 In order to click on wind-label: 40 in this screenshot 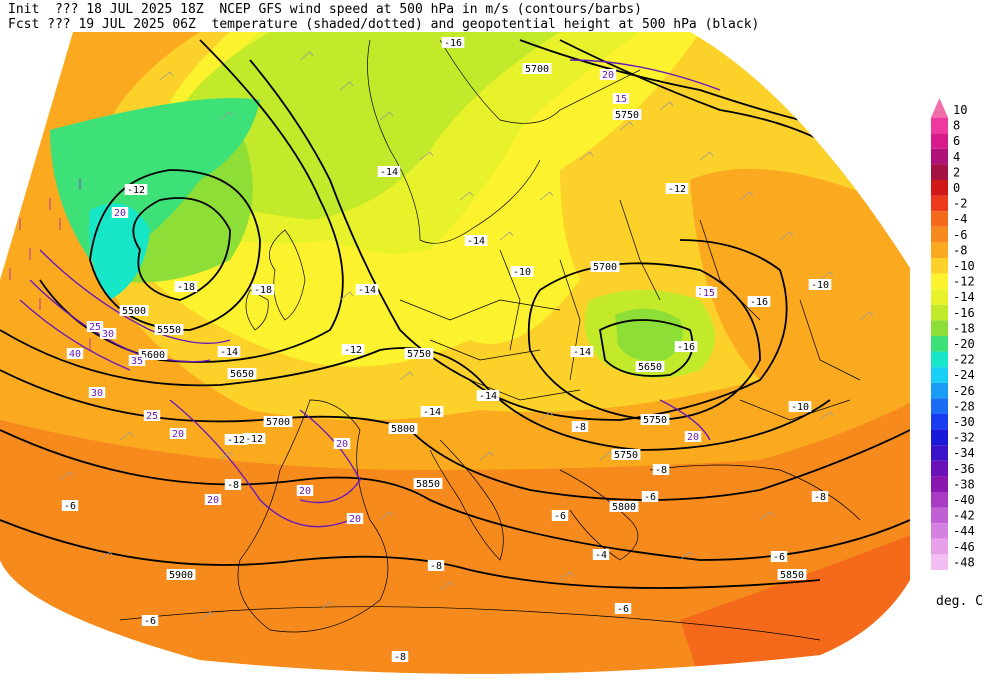, I will do `click(75, 354)`.